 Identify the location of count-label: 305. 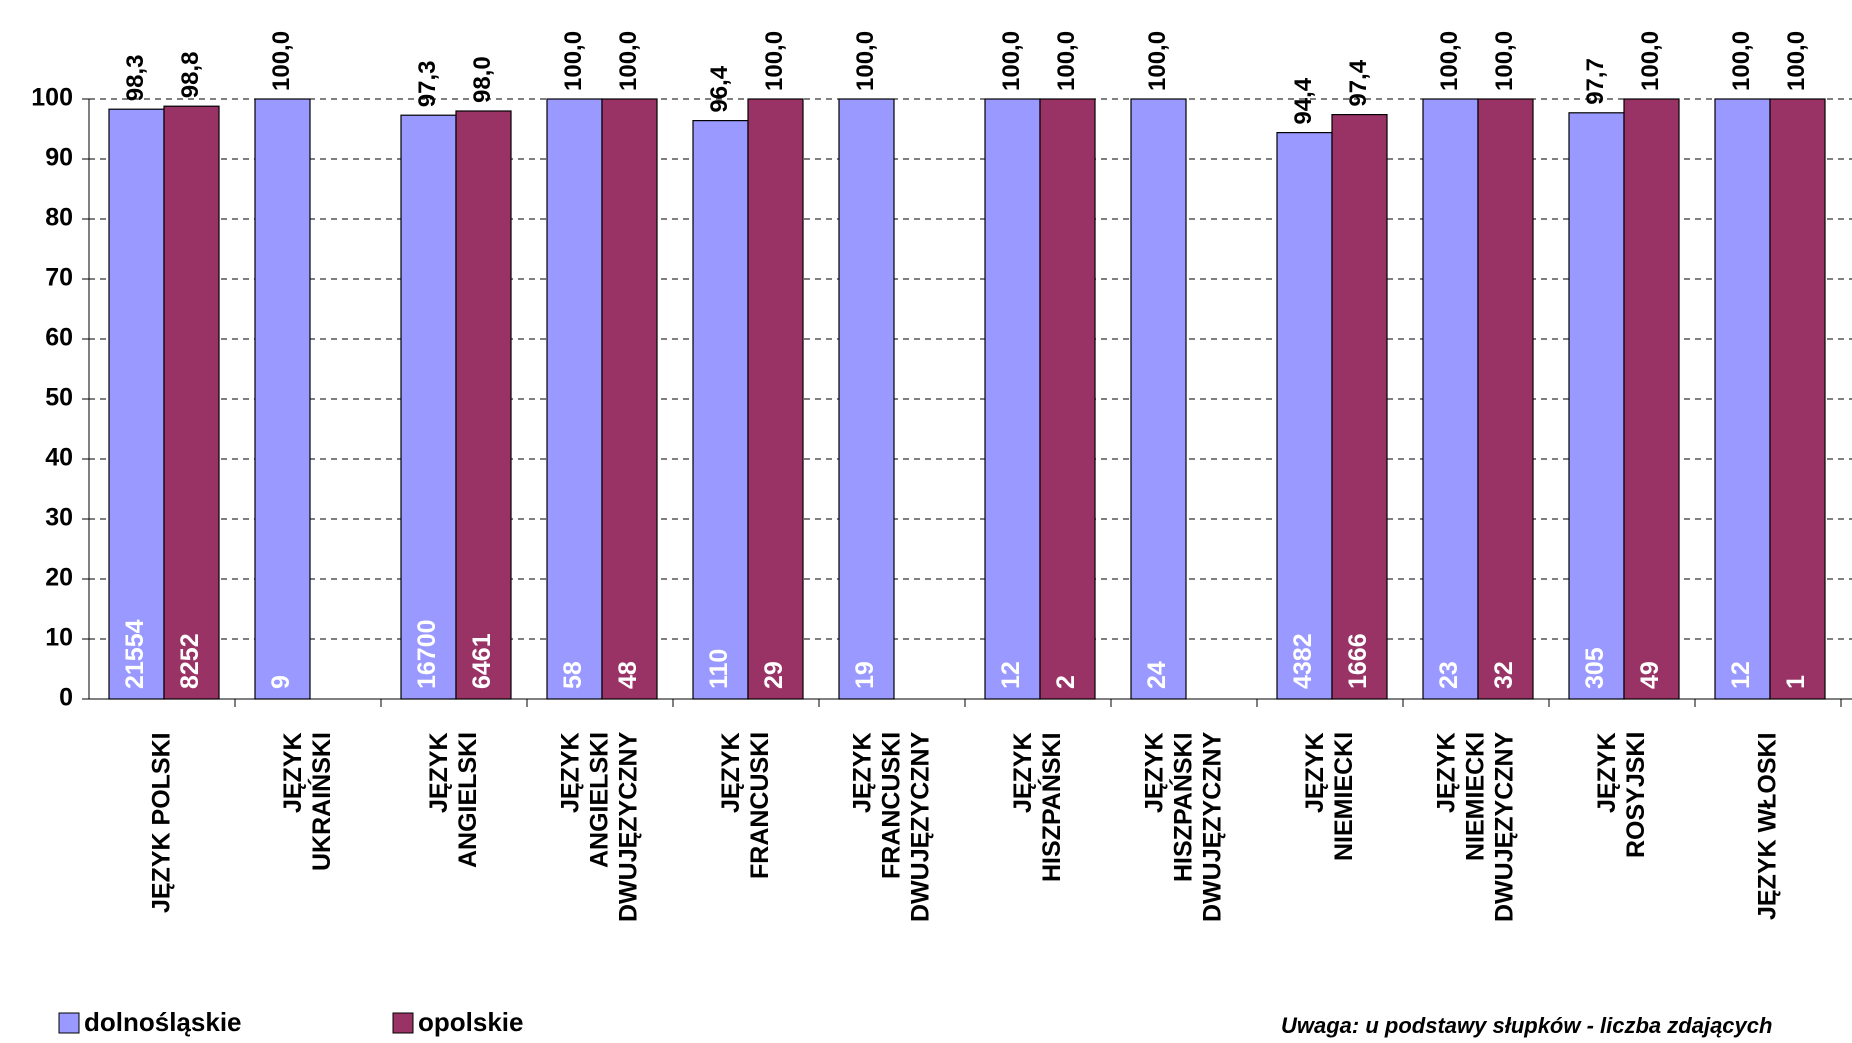
(1595, 668).